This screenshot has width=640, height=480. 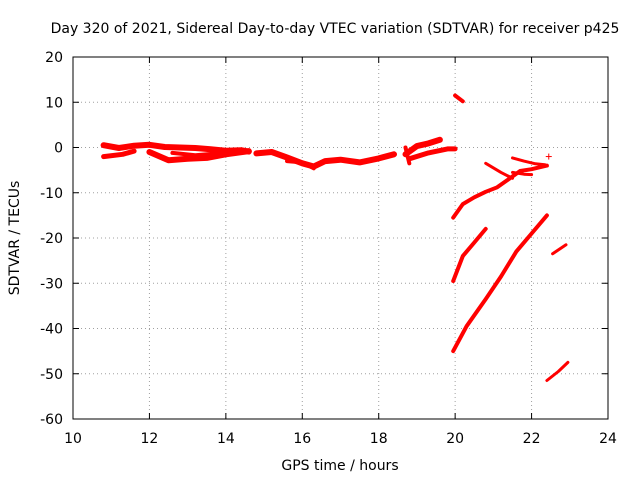 What do you see at coordinates (15, 238) in the screenshot?
I see `y-axis-label: SDTVAR / TECUs` at bounding box center [15, 238].